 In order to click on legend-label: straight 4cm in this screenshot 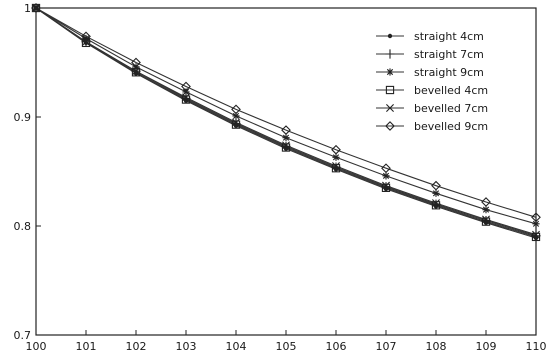, I will do `click(449, 36)`.